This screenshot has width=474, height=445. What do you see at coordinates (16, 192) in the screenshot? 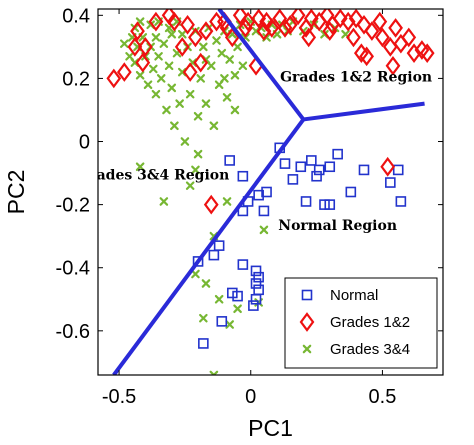
I see `y-axis-label: PC2` at bounding box center [16, 192].